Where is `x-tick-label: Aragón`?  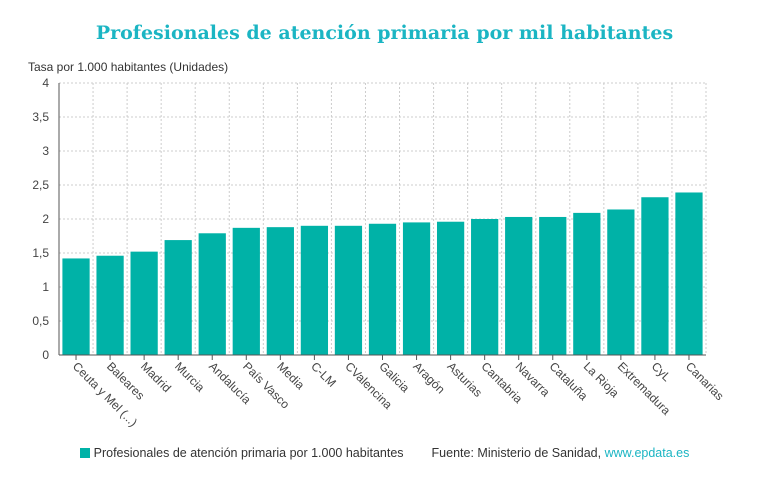
x-tick-label: Aragón is located at coordinates (428, 377).